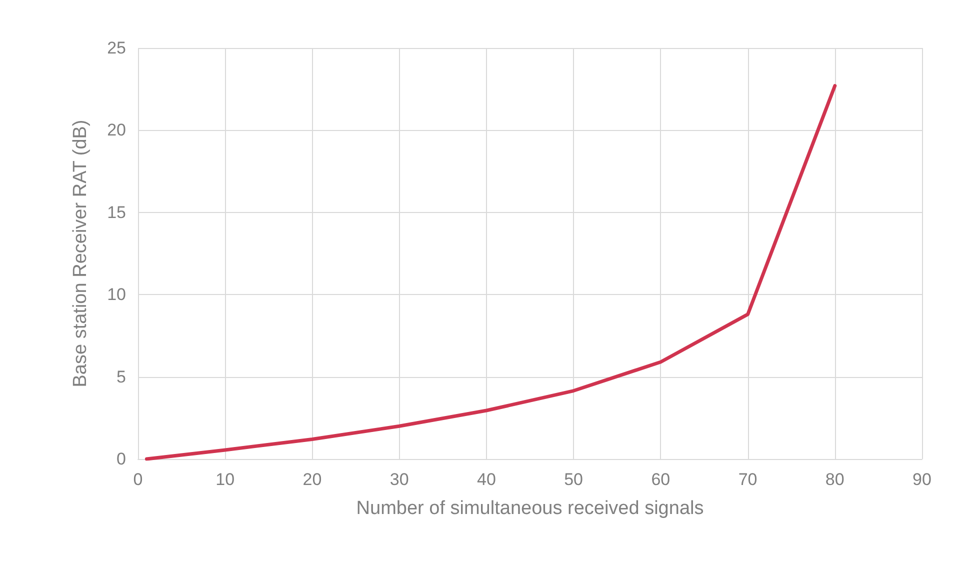  I want to click on x-axis-title: Number of simultaneous received signals, so click(530, 508).